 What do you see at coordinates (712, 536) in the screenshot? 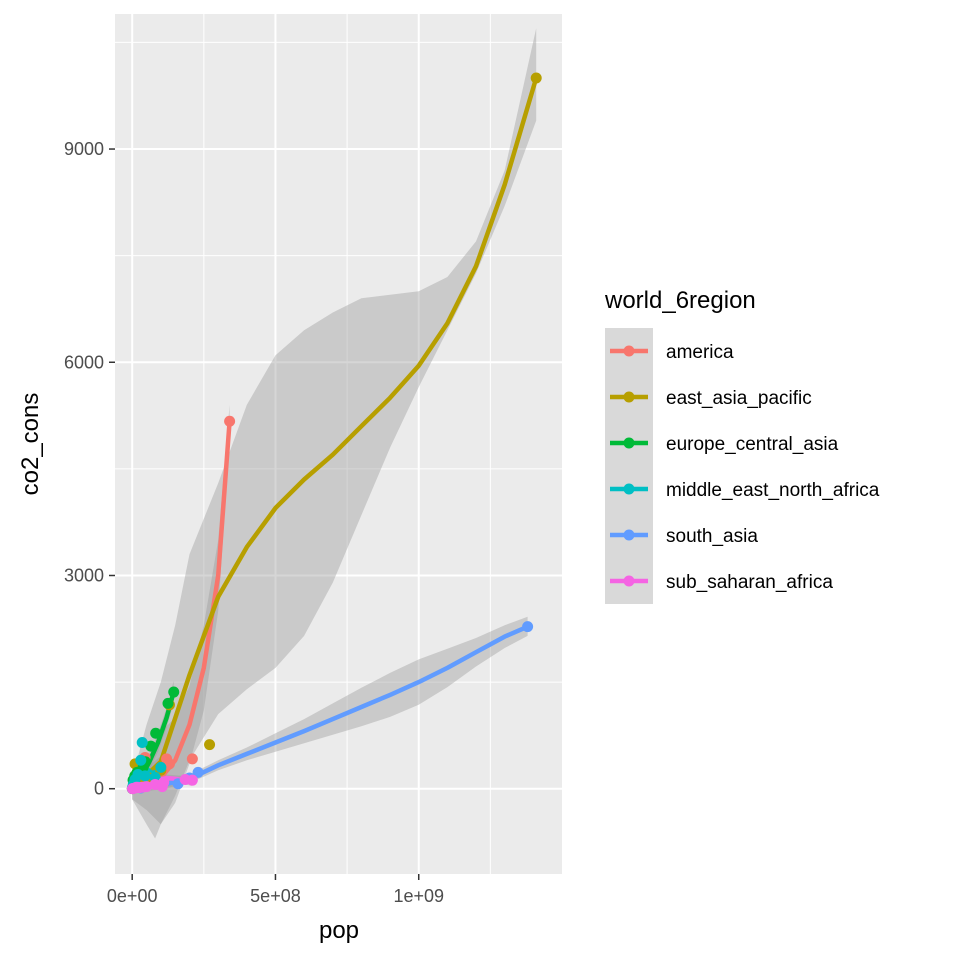
I see `legend-label: south_asia` at bounding box center [712, 536].